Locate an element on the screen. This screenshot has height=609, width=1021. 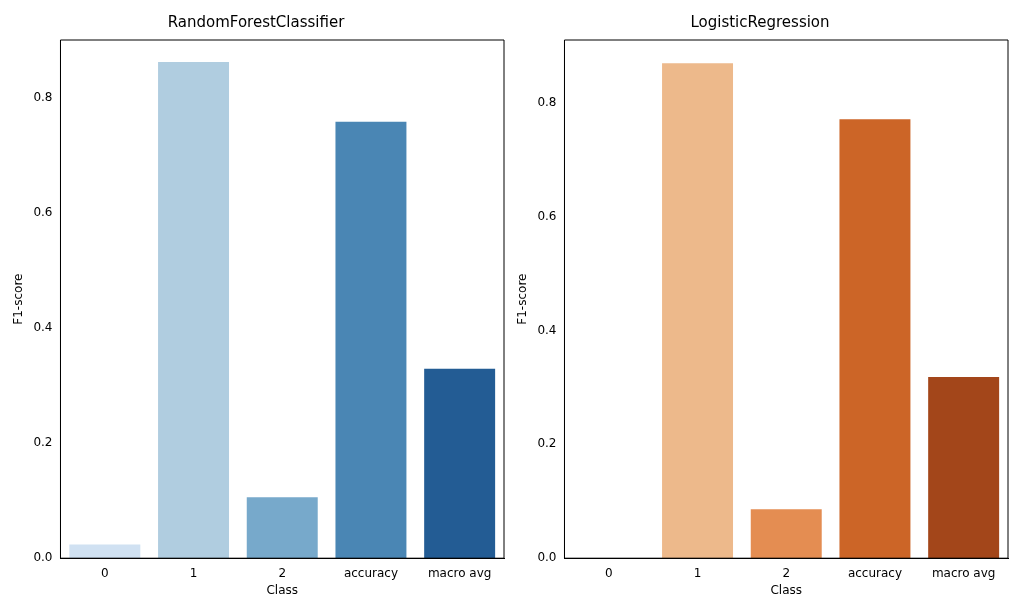
chart-title: LogisticRegression is located at coordinates (760, 21).